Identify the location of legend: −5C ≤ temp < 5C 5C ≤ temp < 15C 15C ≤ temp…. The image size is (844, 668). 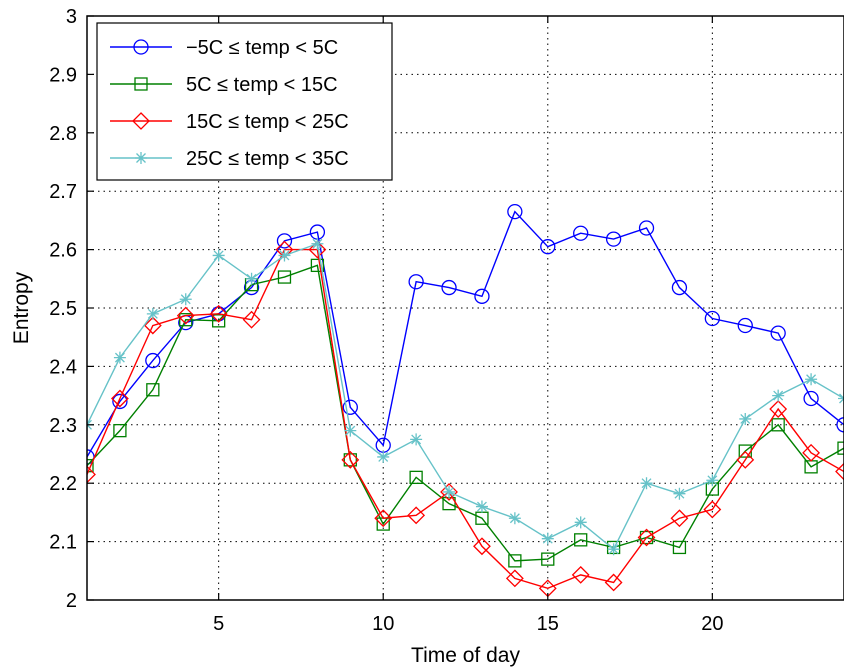
(244, 101).